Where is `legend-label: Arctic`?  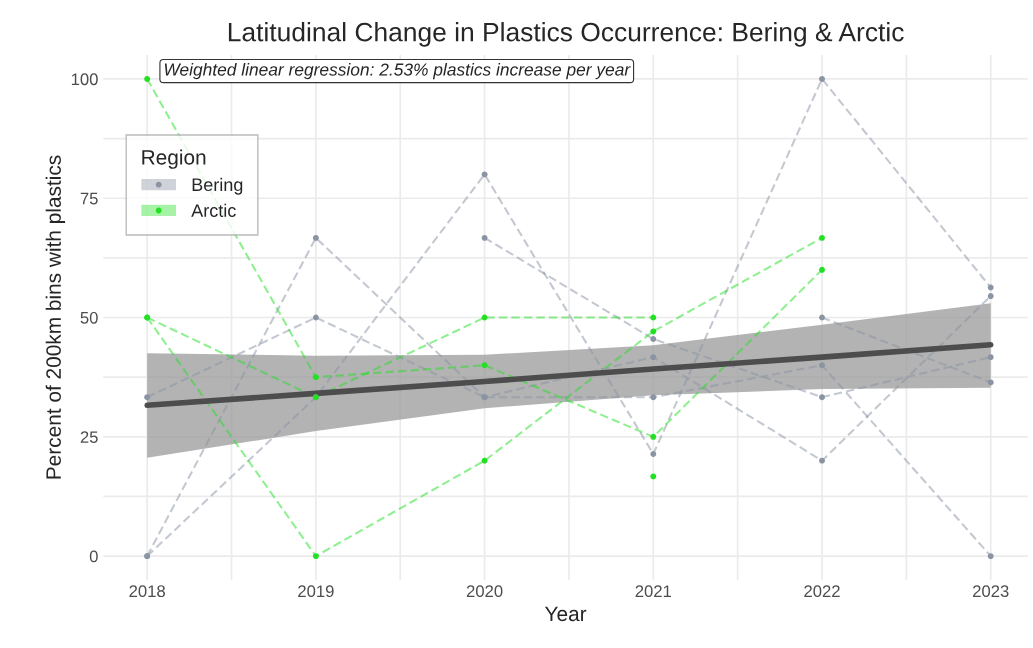 legend-label: Arctic is located at coordinates (213, 210).